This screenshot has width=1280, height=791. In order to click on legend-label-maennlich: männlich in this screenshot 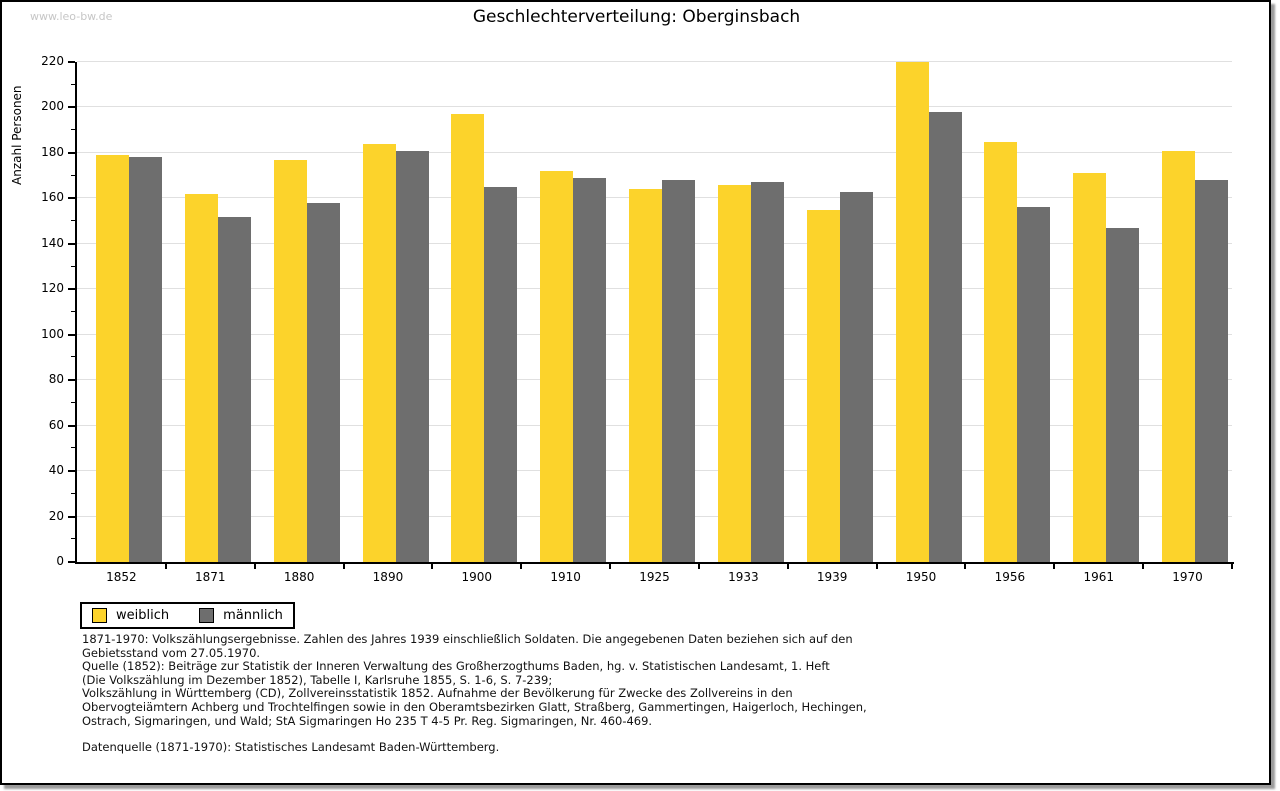, I will do `click(253, 615)`.